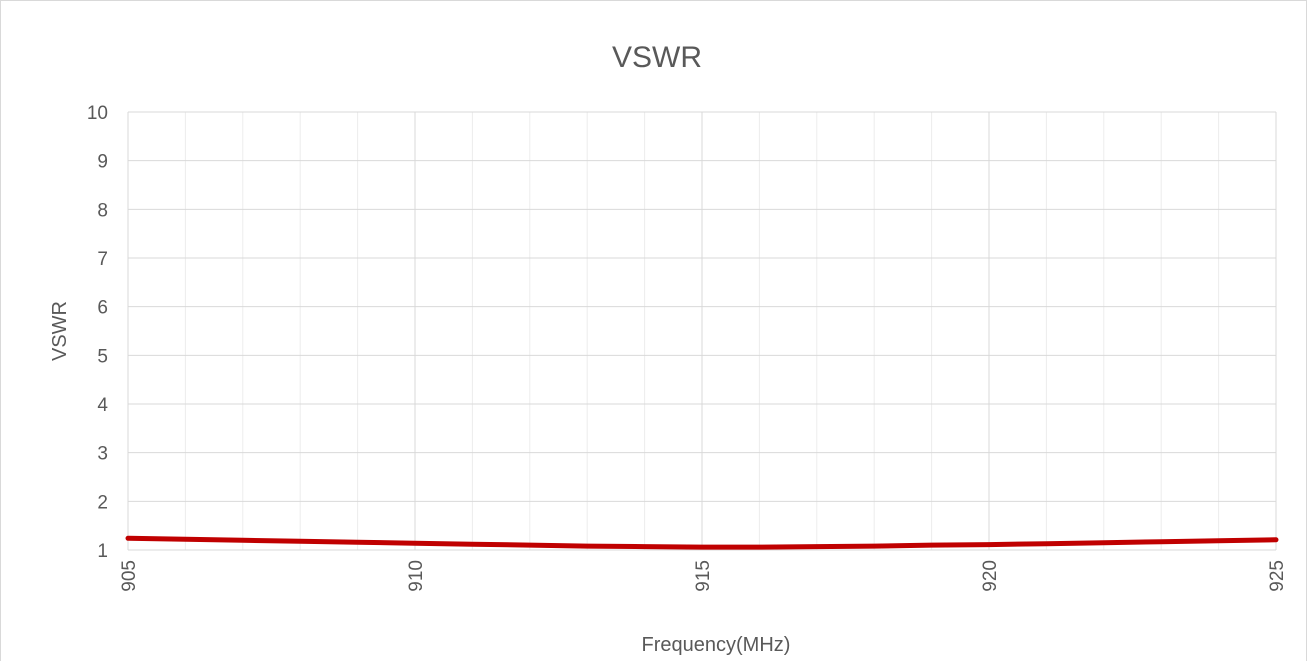  Describe the element at coordinates (990, 576) in the screenshot. I see `x-tick-label: 920` at that location.